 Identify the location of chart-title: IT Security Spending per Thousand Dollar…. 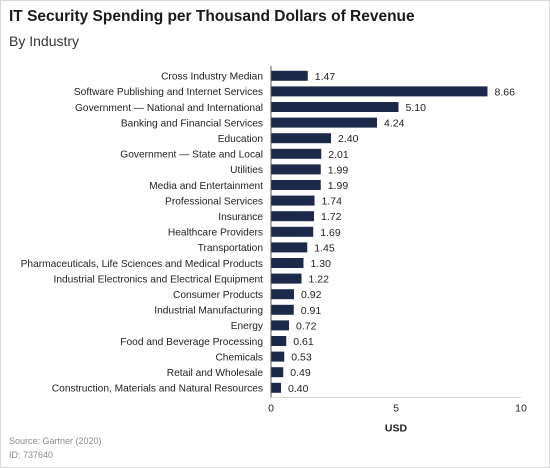
(212, 16).